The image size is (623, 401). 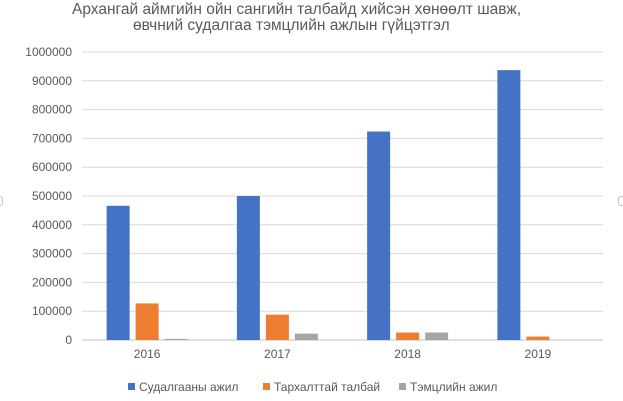 I want to click on x-tick-label: 2019, so click(x=538, y=354).